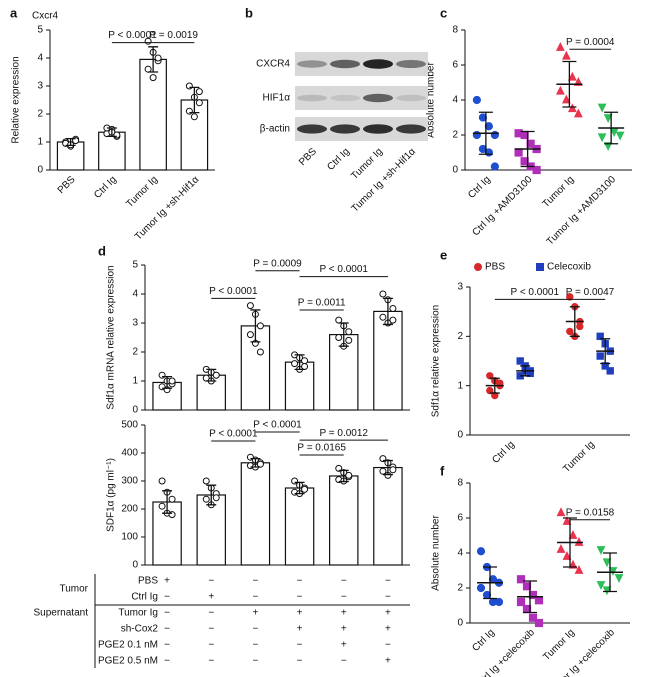 This screenshot has height=677, width=654. What do you see at coordinates (443, 12) in the screenshot?
I see `panel-letter: c` at bounding box center [443, 12].